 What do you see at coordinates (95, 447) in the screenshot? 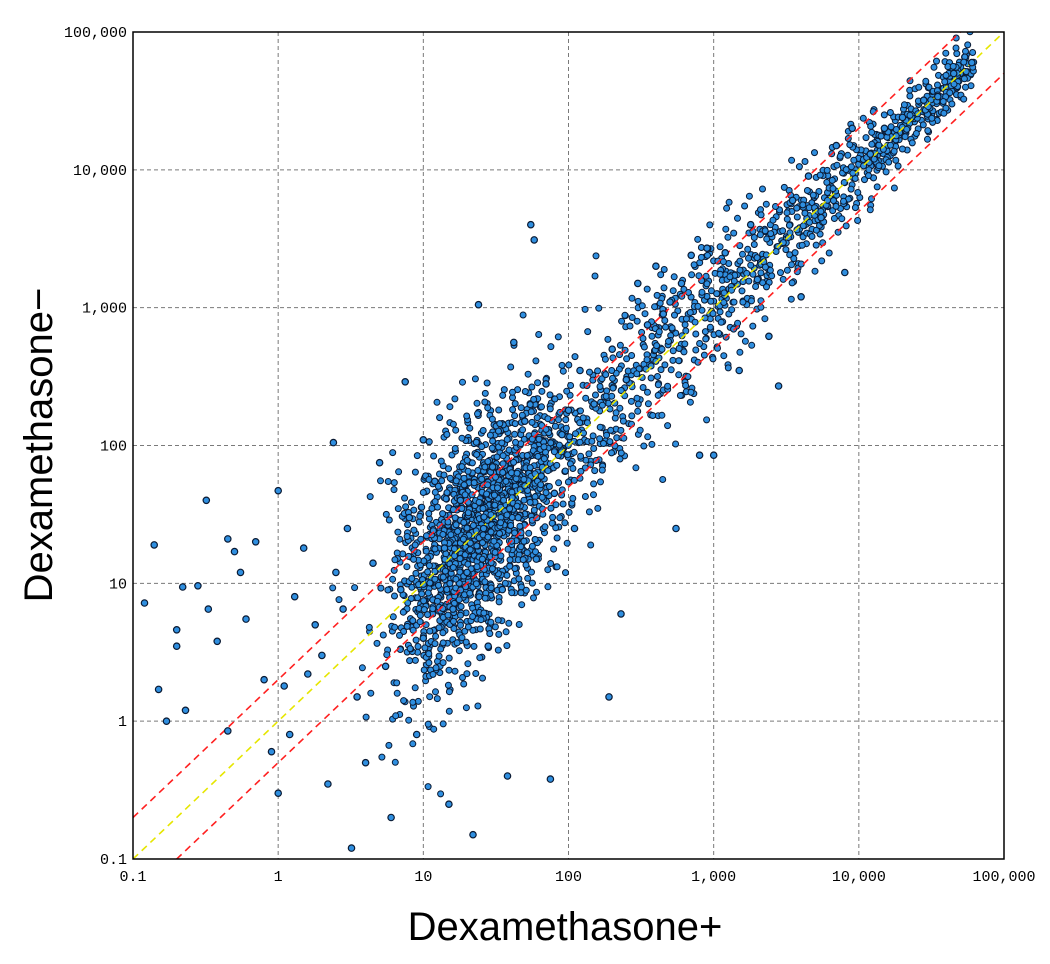
I see `y-tick-labels: 0.1 1 10 100 1,000 10,000 100,000` at bounding box center [95, 447].